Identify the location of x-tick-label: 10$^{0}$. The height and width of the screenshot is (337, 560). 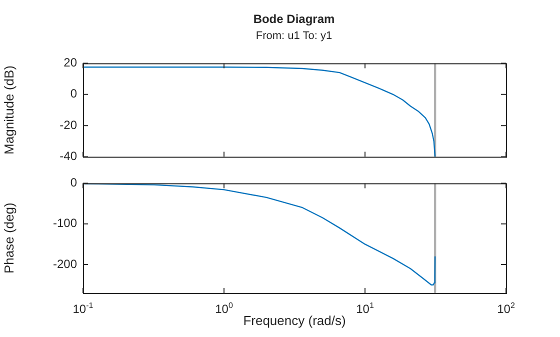
(224, 308).